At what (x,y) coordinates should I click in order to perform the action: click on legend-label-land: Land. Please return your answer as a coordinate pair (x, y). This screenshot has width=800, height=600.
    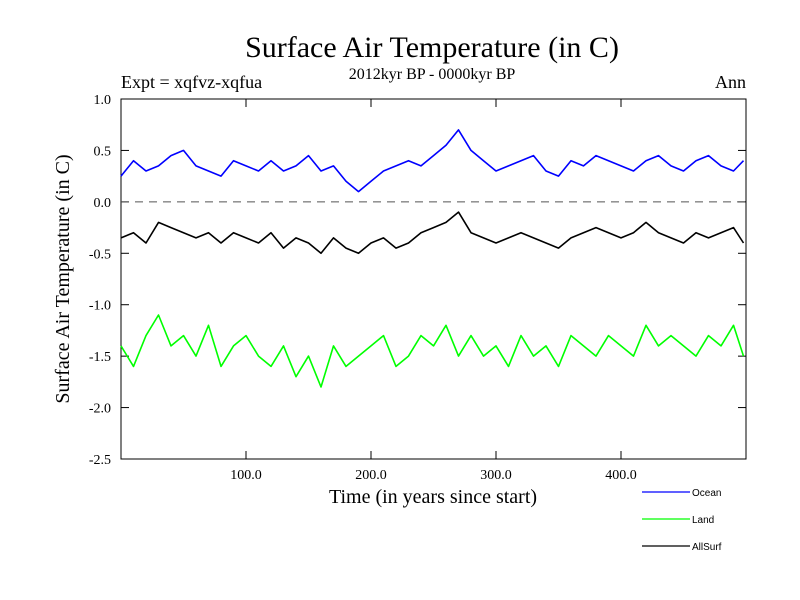
    Looking at the image, I should click on (703, 520).